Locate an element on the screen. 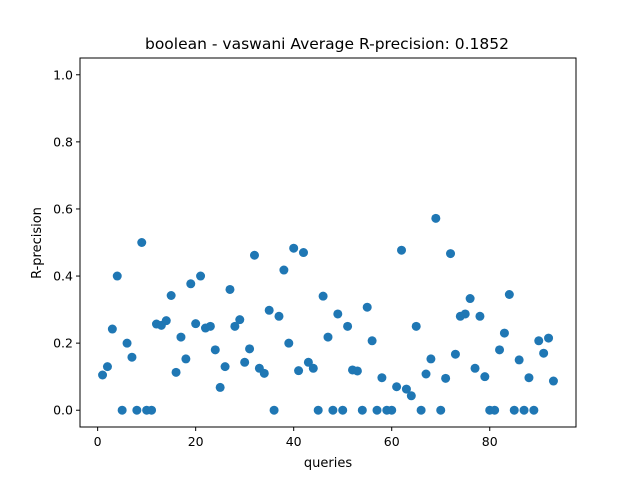  x-tick-label: 40 is located at coordinates (294, 441).